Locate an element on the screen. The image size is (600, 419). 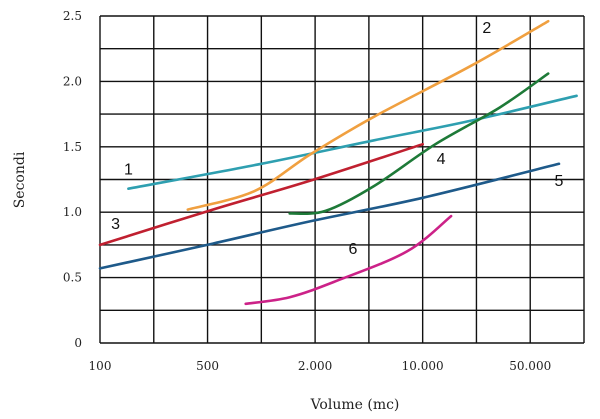
y-tick-label: 1.5 is located at coordinates (72, 147).